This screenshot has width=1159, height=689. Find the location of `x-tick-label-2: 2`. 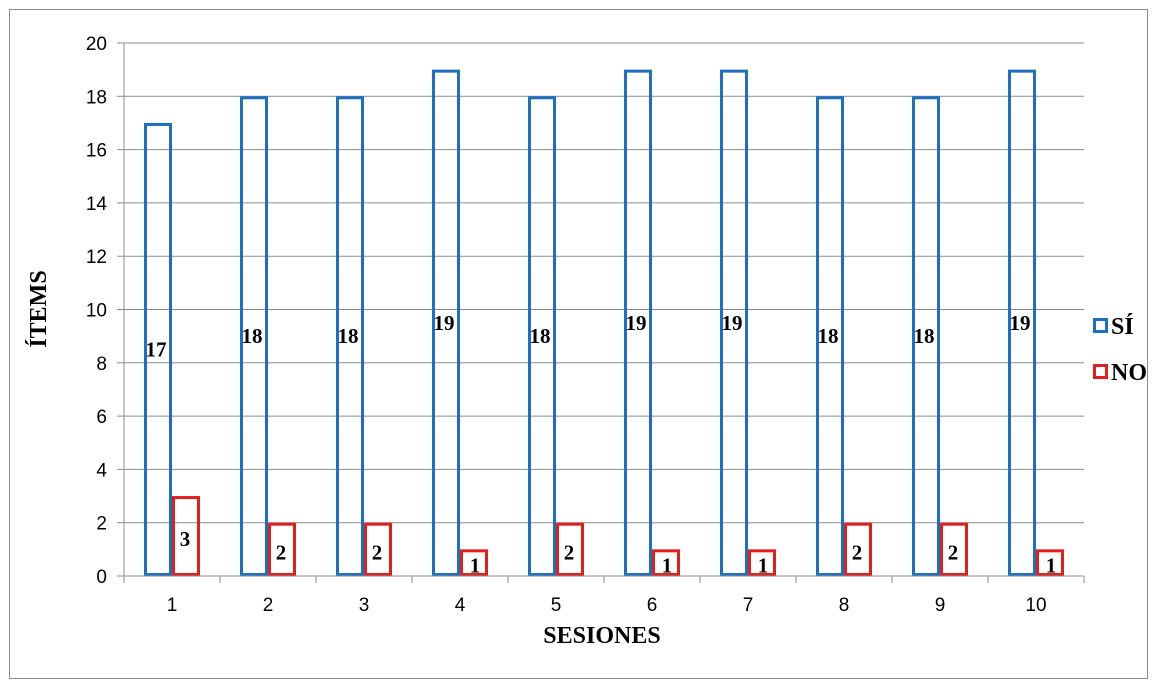

x-tick-label-2: 2 is located at coordinates (268, 605).